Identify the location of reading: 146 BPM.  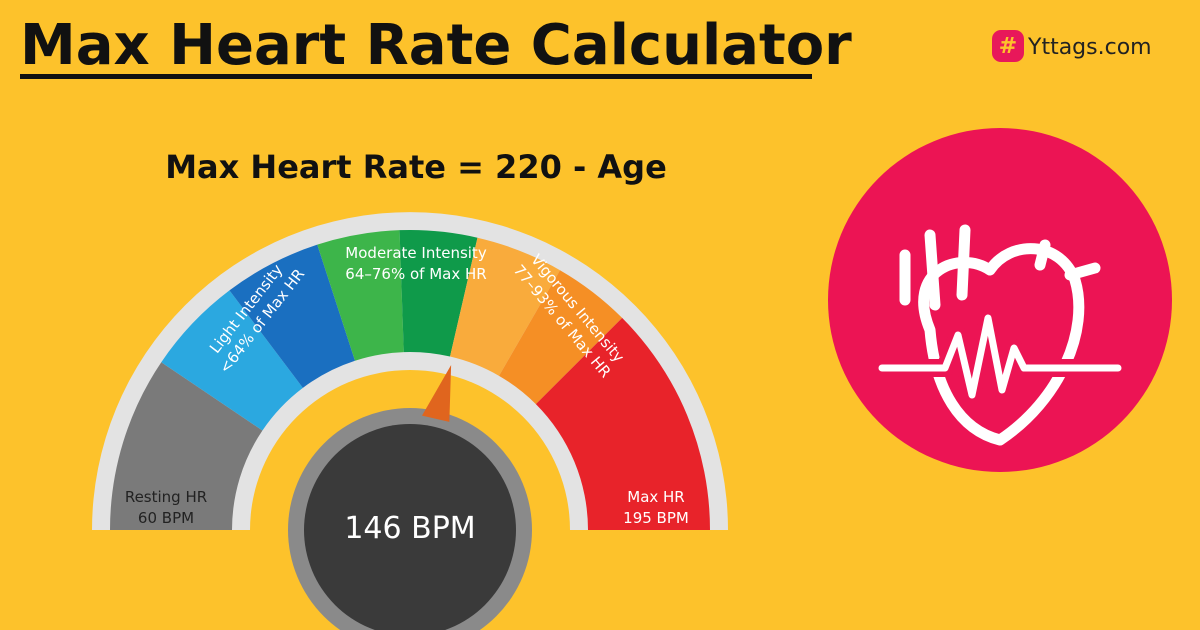
(409, 528).